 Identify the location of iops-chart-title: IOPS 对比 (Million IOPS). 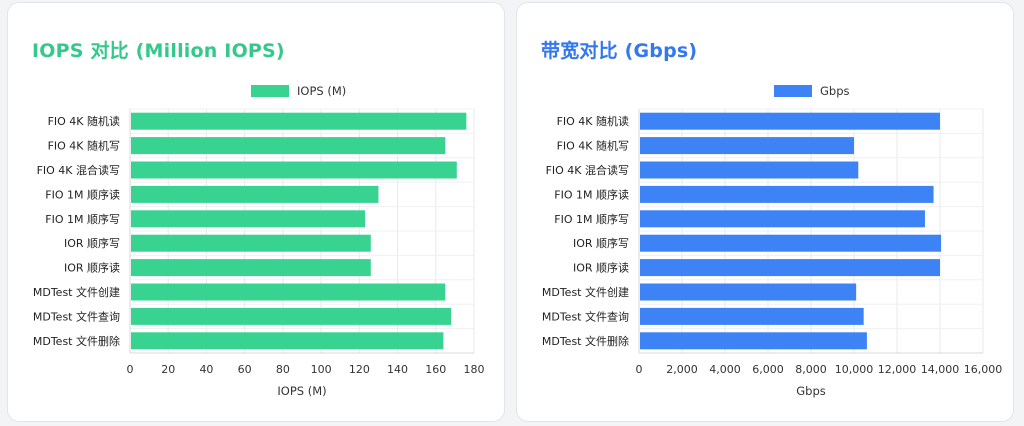
(158, 51).